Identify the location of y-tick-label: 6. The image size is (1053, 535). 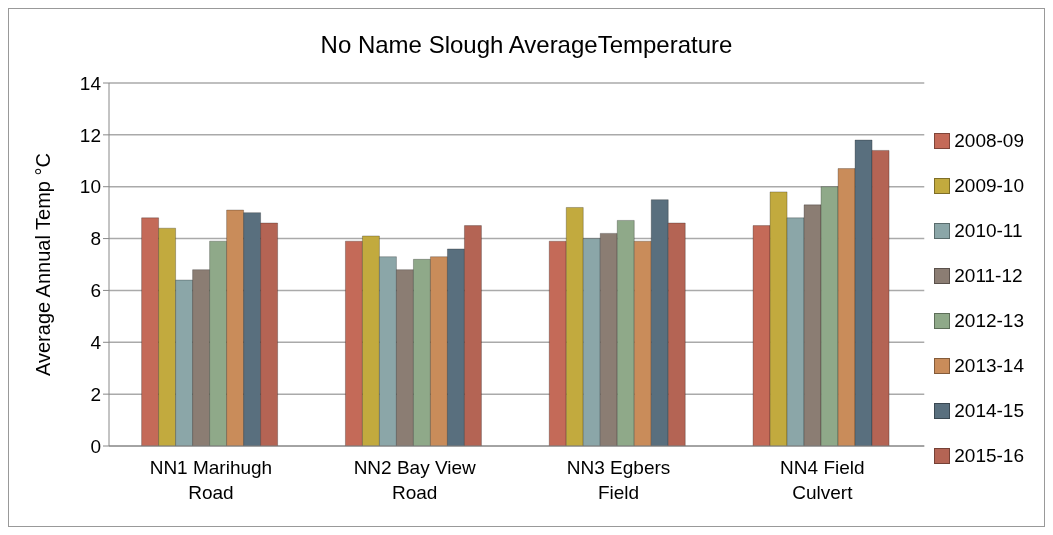
(95, 291).